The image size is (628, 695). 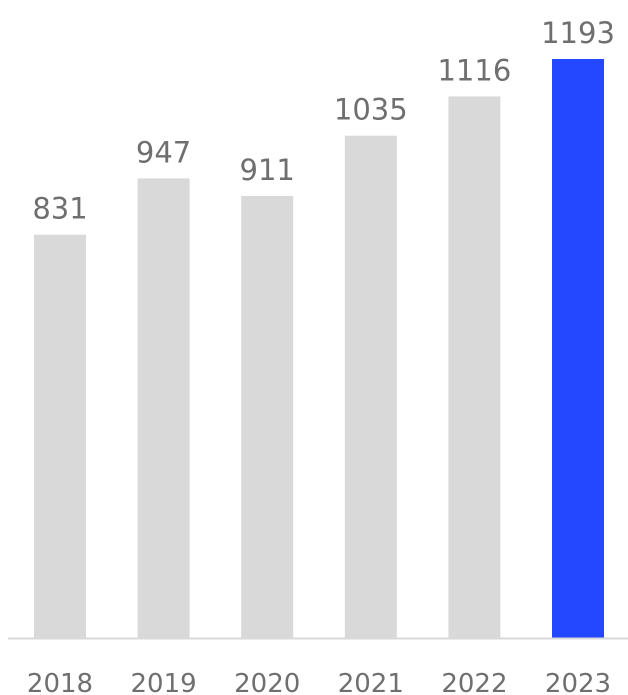 What do you see at coordinates (370, 386) in the screenshot?
I see `bar-2021` at bounding box center [370, 386].